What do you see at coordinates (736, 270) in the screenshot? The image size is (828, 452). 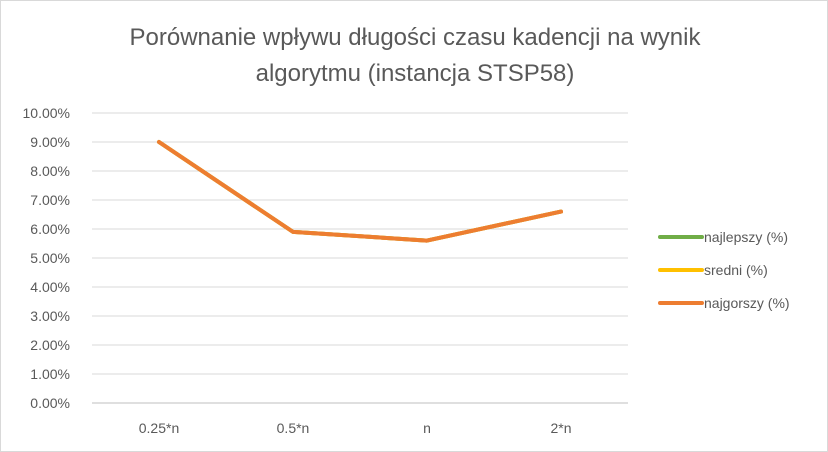 I see `legend-label: sredni (%)` at bounding box center [736, 270].